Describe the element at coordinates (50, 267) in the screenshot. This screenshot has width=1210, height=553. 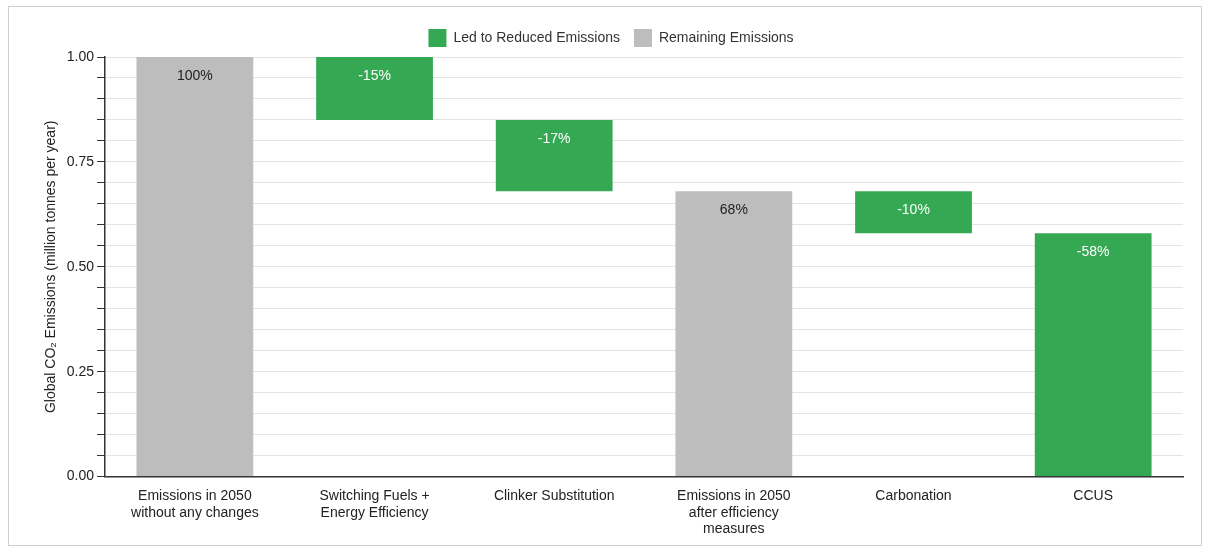
I see `y-axis-title: Global CO₂ Emissions (million tonnes per year)` at that location.